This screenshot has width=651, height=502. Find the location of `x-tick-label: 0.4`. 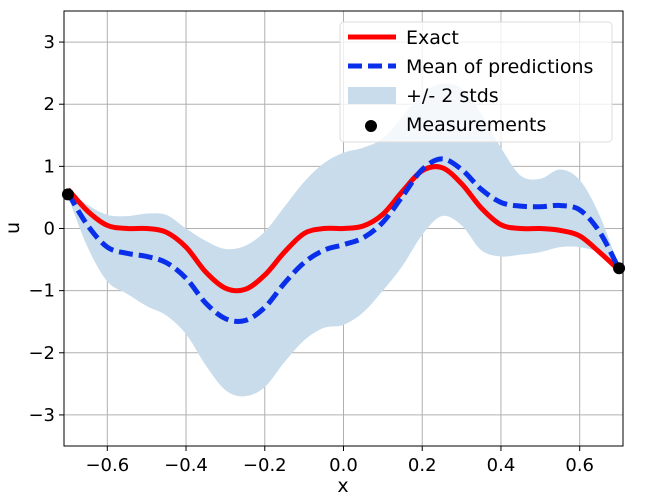

x-tick-label: 0.4 is located at coordinates (501, 465).